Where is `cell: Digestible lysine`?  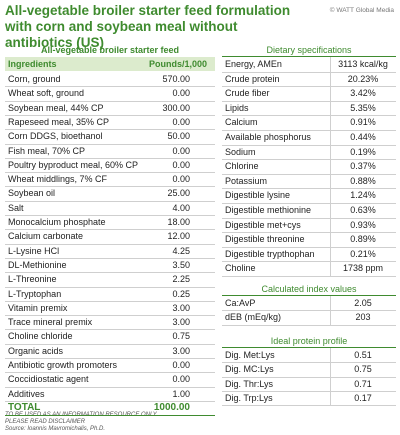 cell: Digestible lysine is located at coordinates (258, 195).